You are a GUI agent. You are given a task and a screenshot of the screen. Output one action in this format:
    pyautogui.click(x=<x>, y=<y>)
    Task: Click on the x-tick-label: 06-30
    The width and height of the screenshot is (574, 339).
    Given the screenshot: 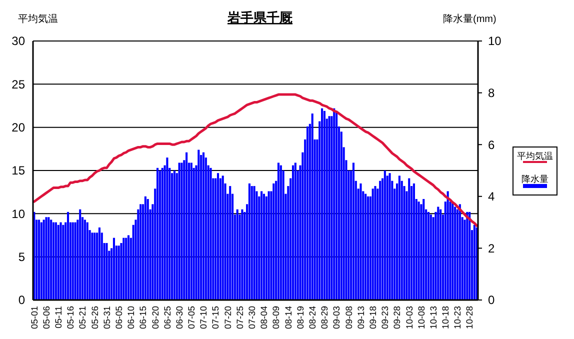 What is the action you would take?
    pyautogui.click(x=179, y=318)
    